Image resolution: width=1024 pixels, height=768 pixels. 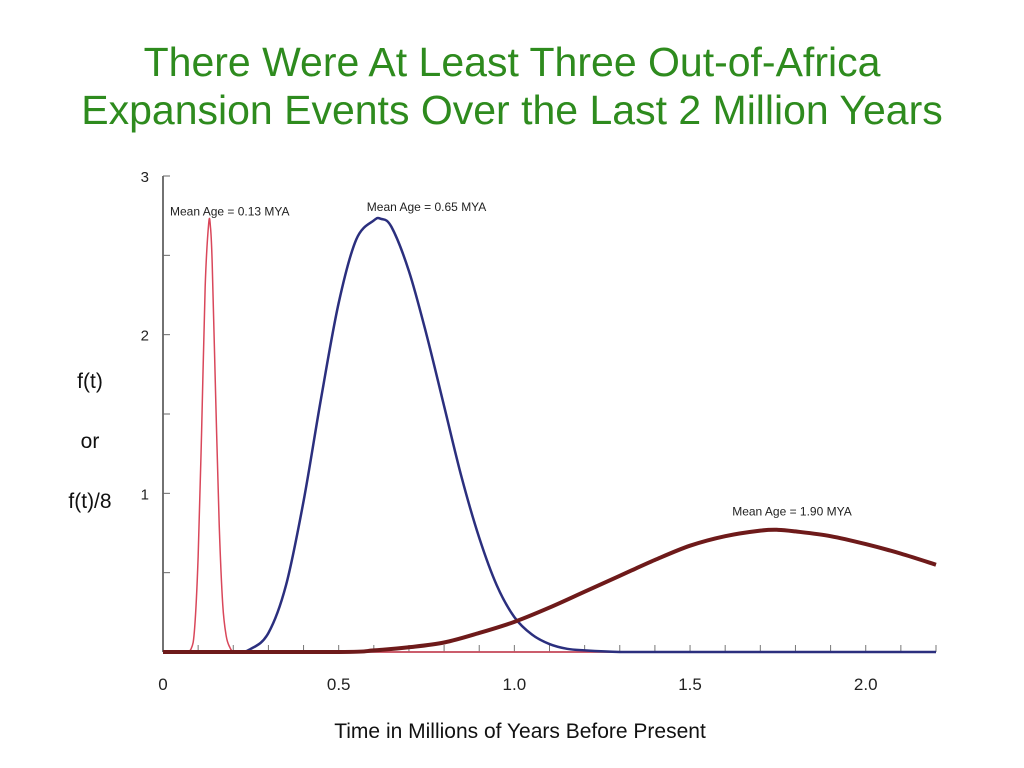 What do you see at coordinates (520, 731) in the screenshot?
I see `x-axis-title: Time in Millions of Years Before Present` at bounding box center [520, 731].